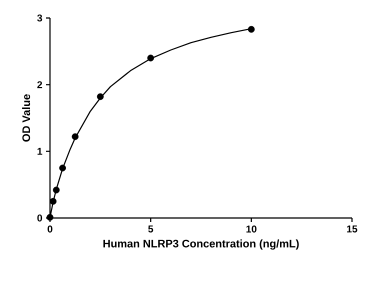  I want to click on y-axis-title: OD Value, so click(26, 118).